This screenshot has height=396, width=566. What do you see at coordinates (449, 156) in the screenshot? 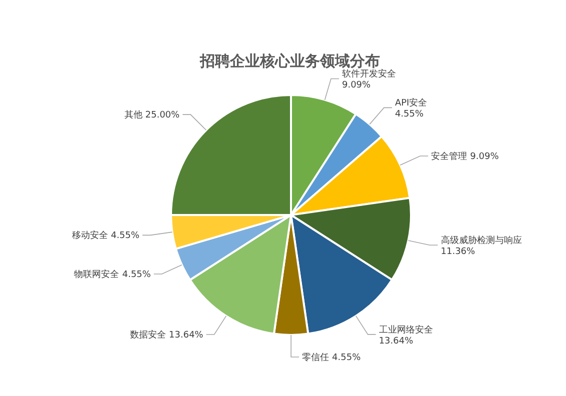
I see `slice-label: 安全管理` at bounding box center [449, 156].